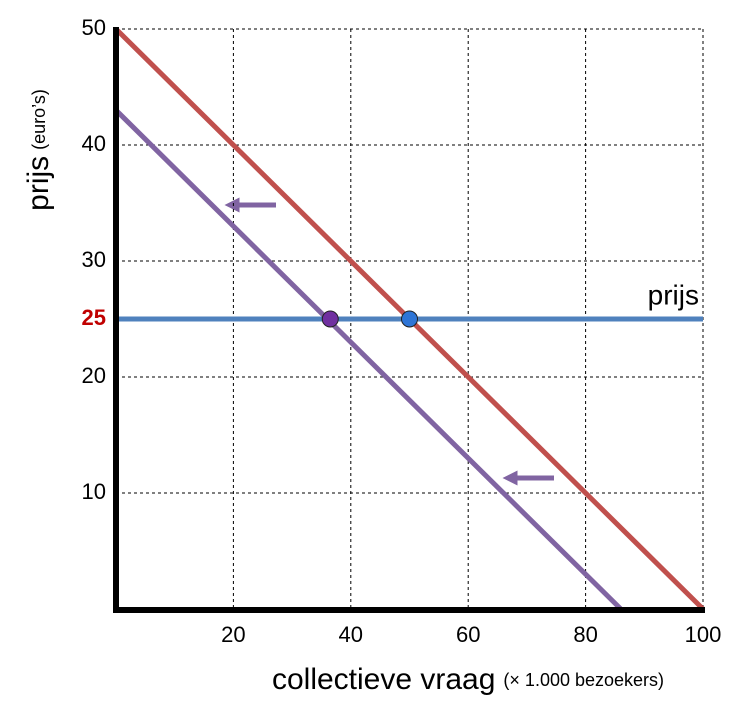 This screenshot has height=721, width=744. I want to click on y-axis-title: prijs(euro’s), so click(38, 150).